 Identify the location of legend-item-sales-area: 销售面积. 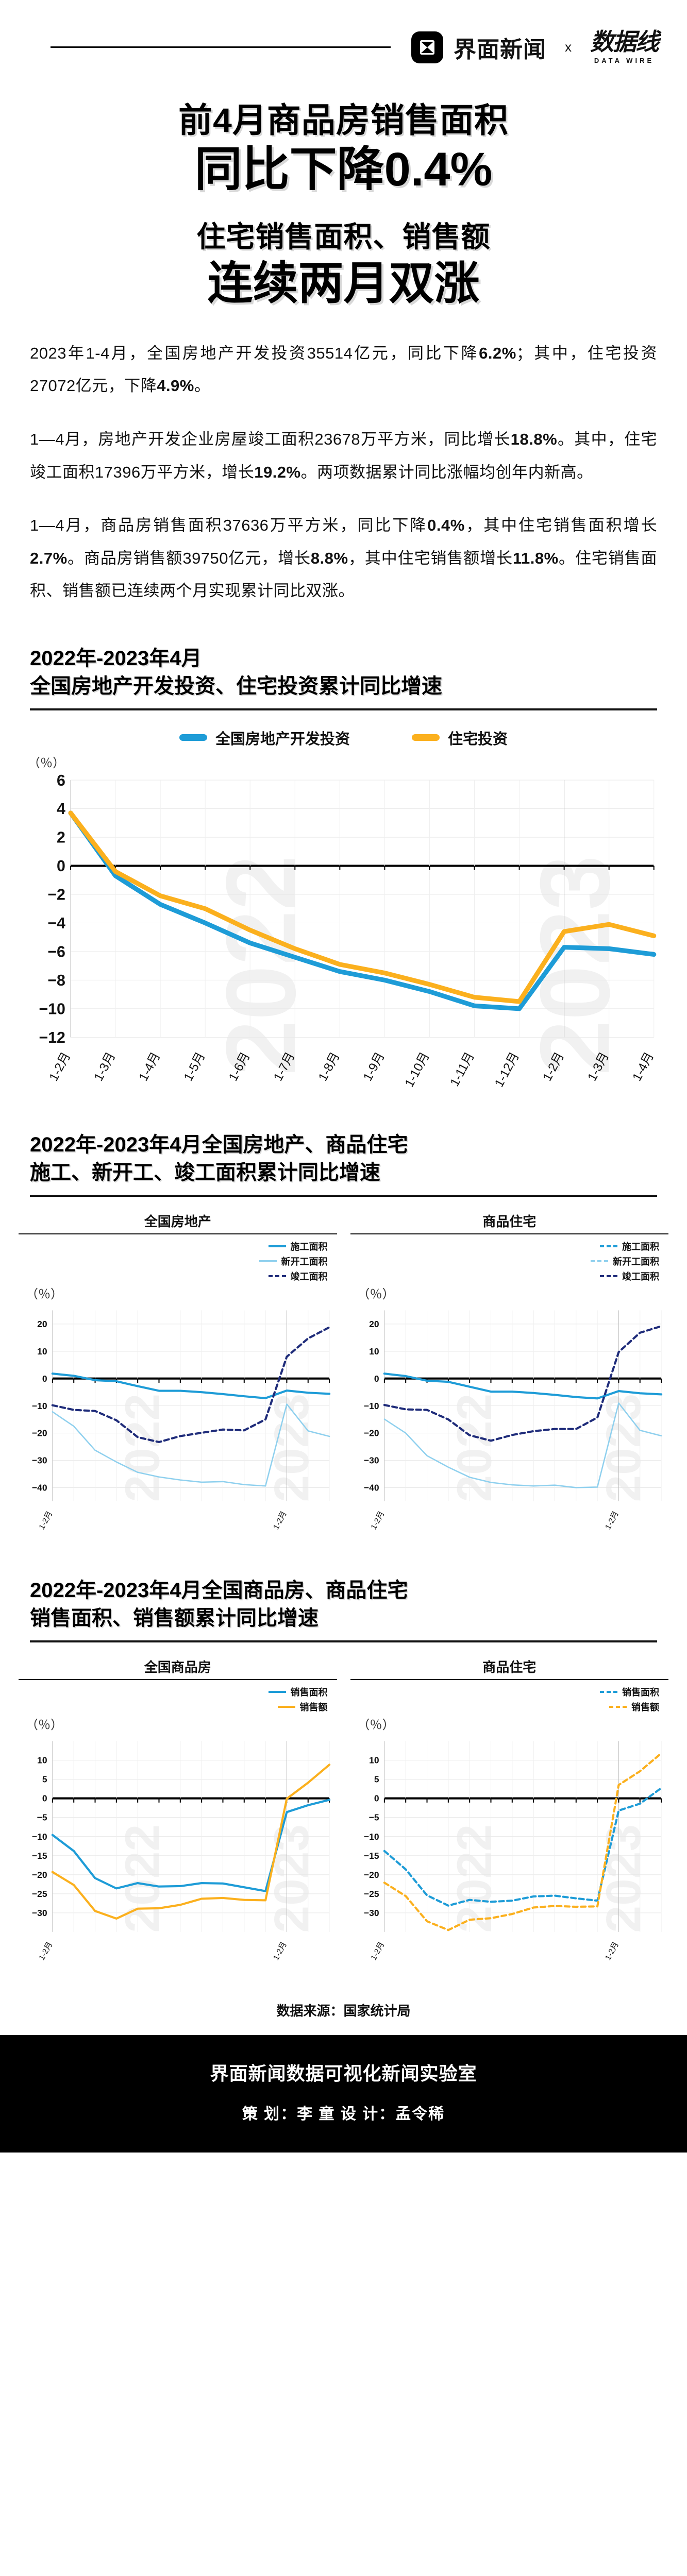
(298, 1692).